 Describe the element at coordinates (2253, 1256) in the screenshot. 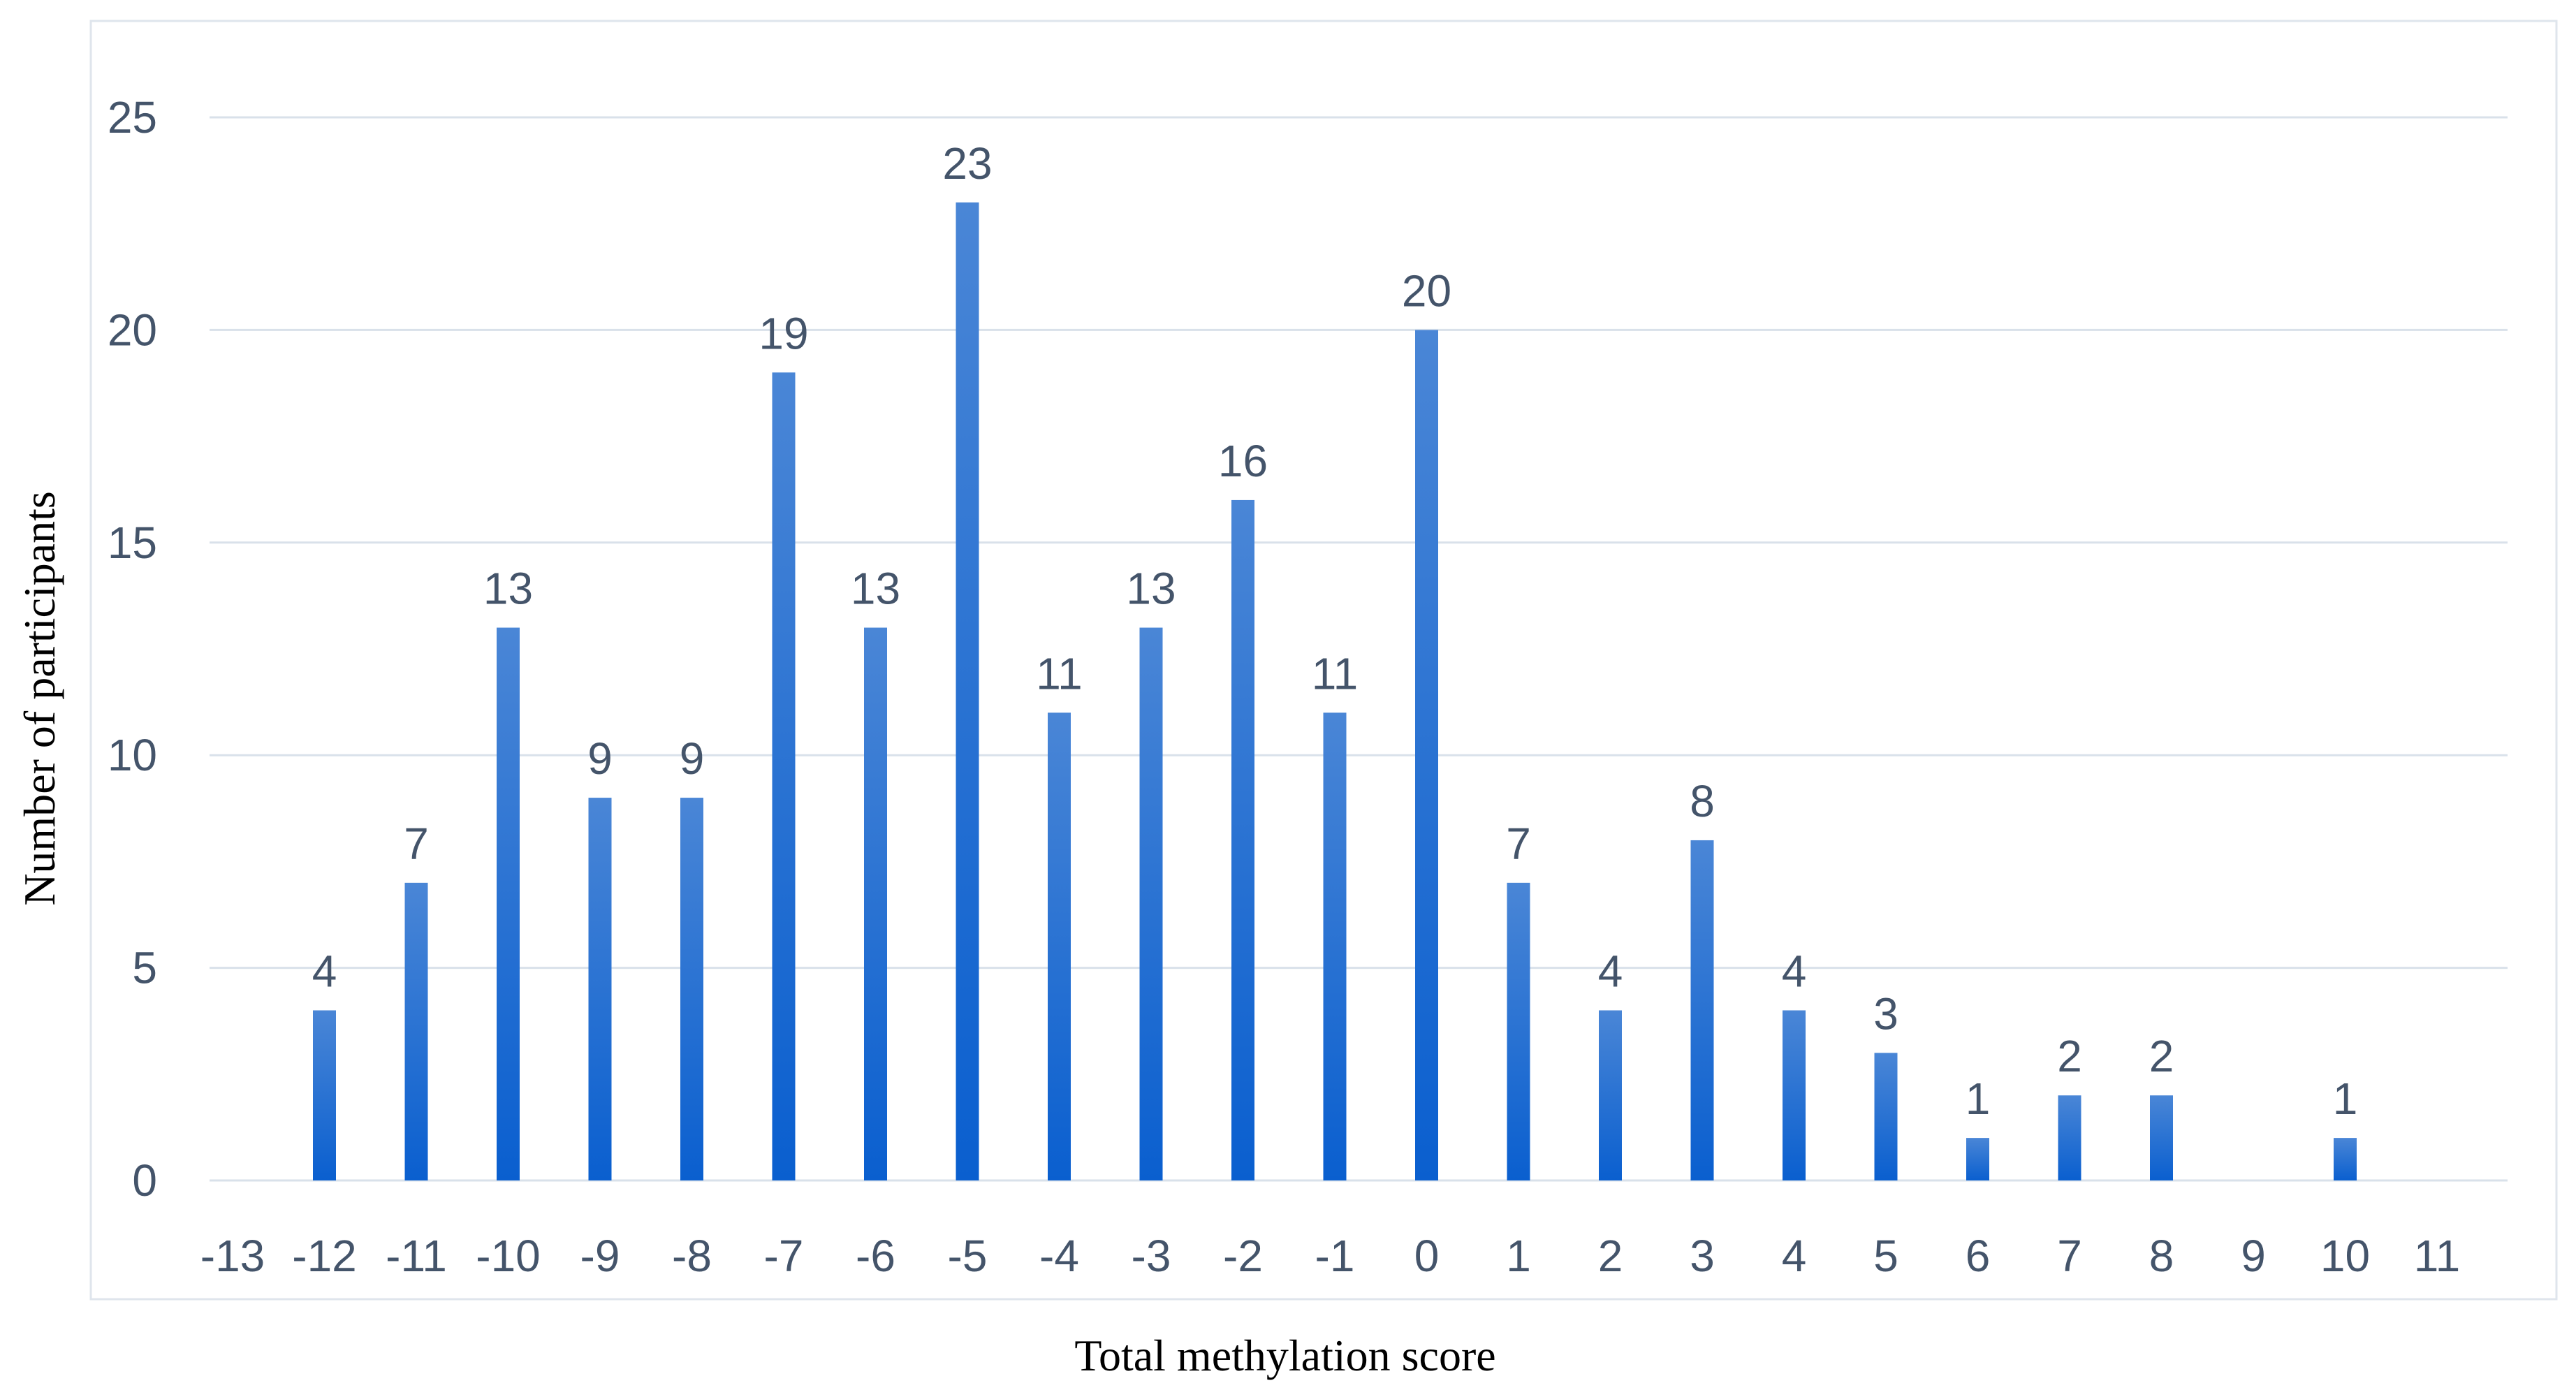

I see `x-tick-label: 9` at that location.